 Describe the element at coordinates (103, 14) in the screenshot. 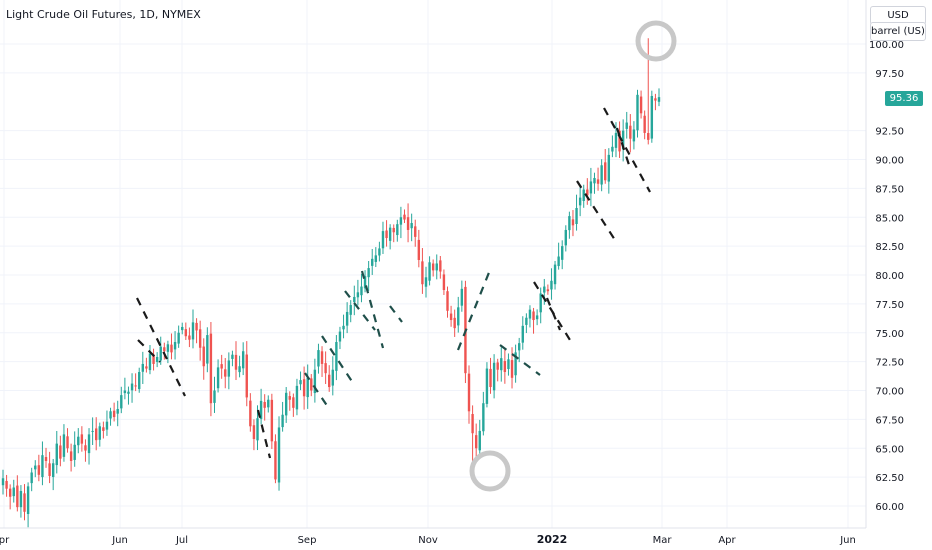

I see `chart-title: Light Crude Oil Futures, 1D, NYMEX` at that location.